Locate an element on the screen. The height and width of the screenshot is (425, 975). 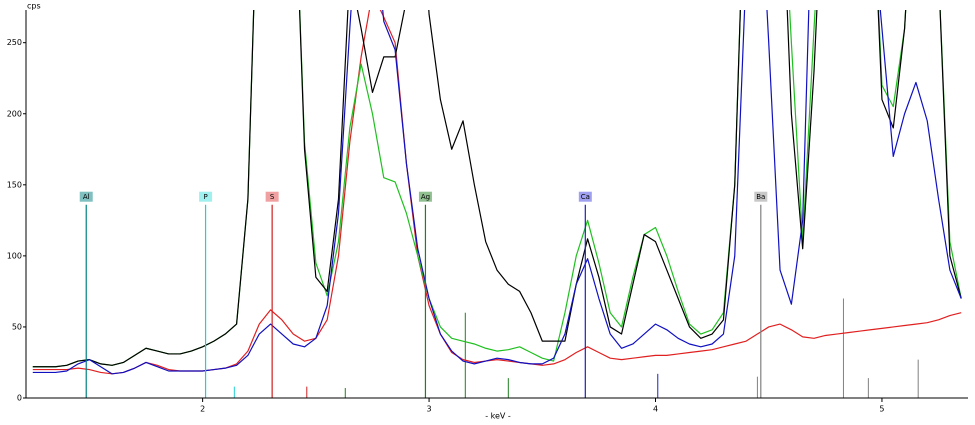
element-label: Ba is located at coordinates (760, 197).